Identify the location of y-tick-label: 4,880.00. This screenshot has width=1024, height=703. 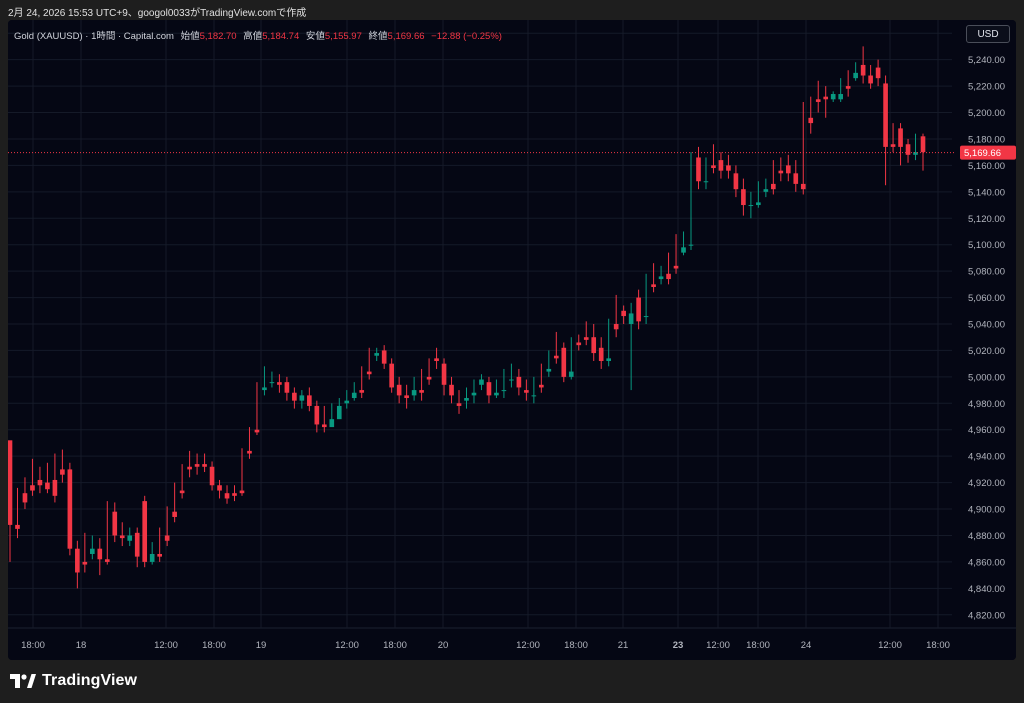
(986, 536).